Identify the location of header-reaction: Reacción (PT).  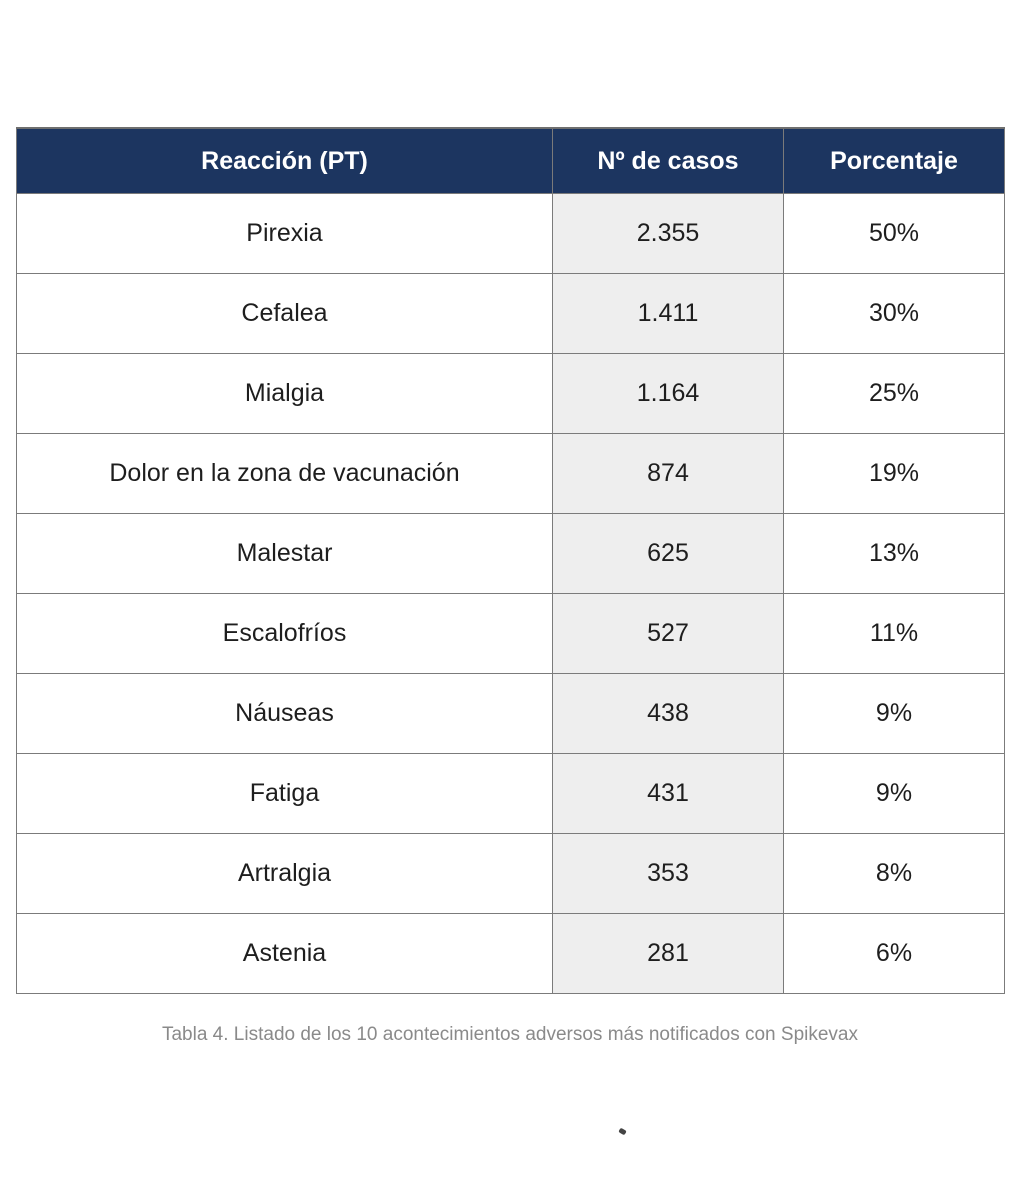
(284, 160).